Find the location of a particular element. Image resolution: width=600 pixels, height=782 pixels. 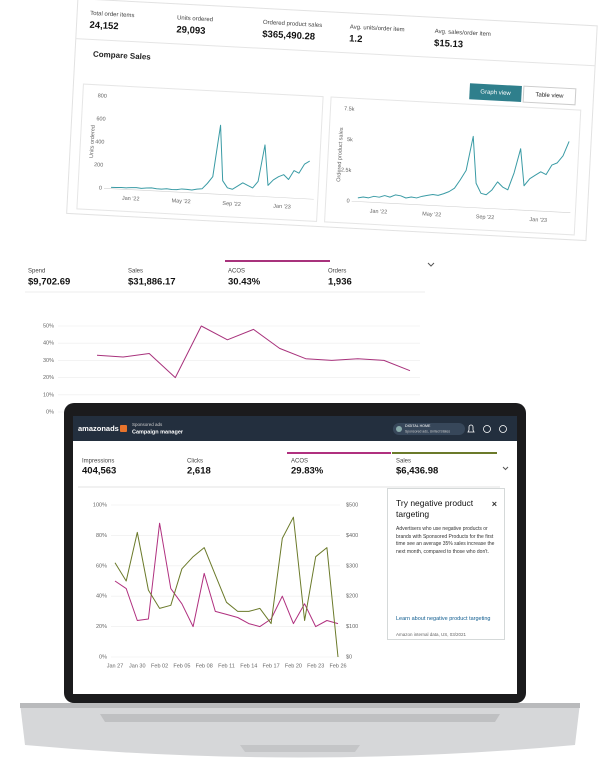

y2-tick-label: $0 is located at coordinates (349, 657).